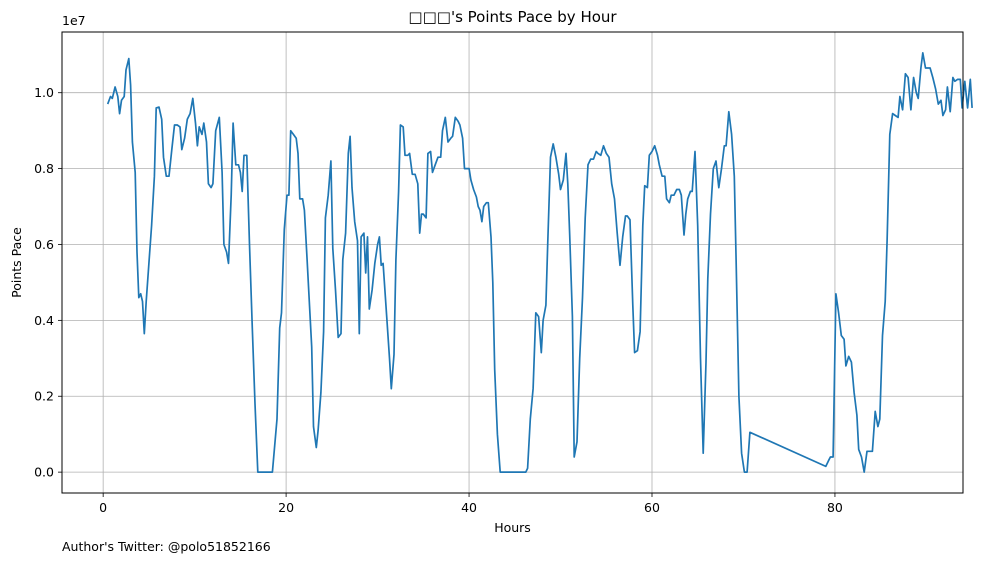 Image resolution: width=1001 pixels, height=562 pixels. I want to click on y-axis-label: Points Pace, so click(16, 262).